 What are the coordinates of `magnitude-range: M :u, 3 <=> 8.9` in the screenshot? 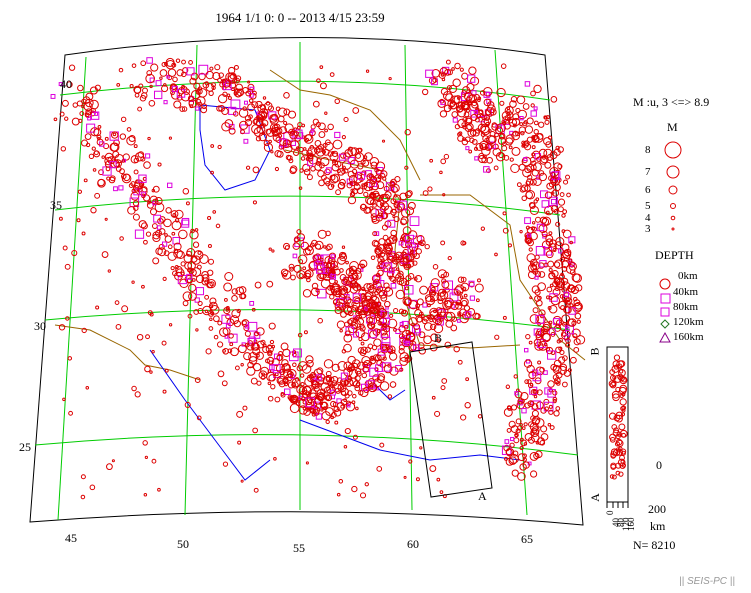 It's located at (671, 102).